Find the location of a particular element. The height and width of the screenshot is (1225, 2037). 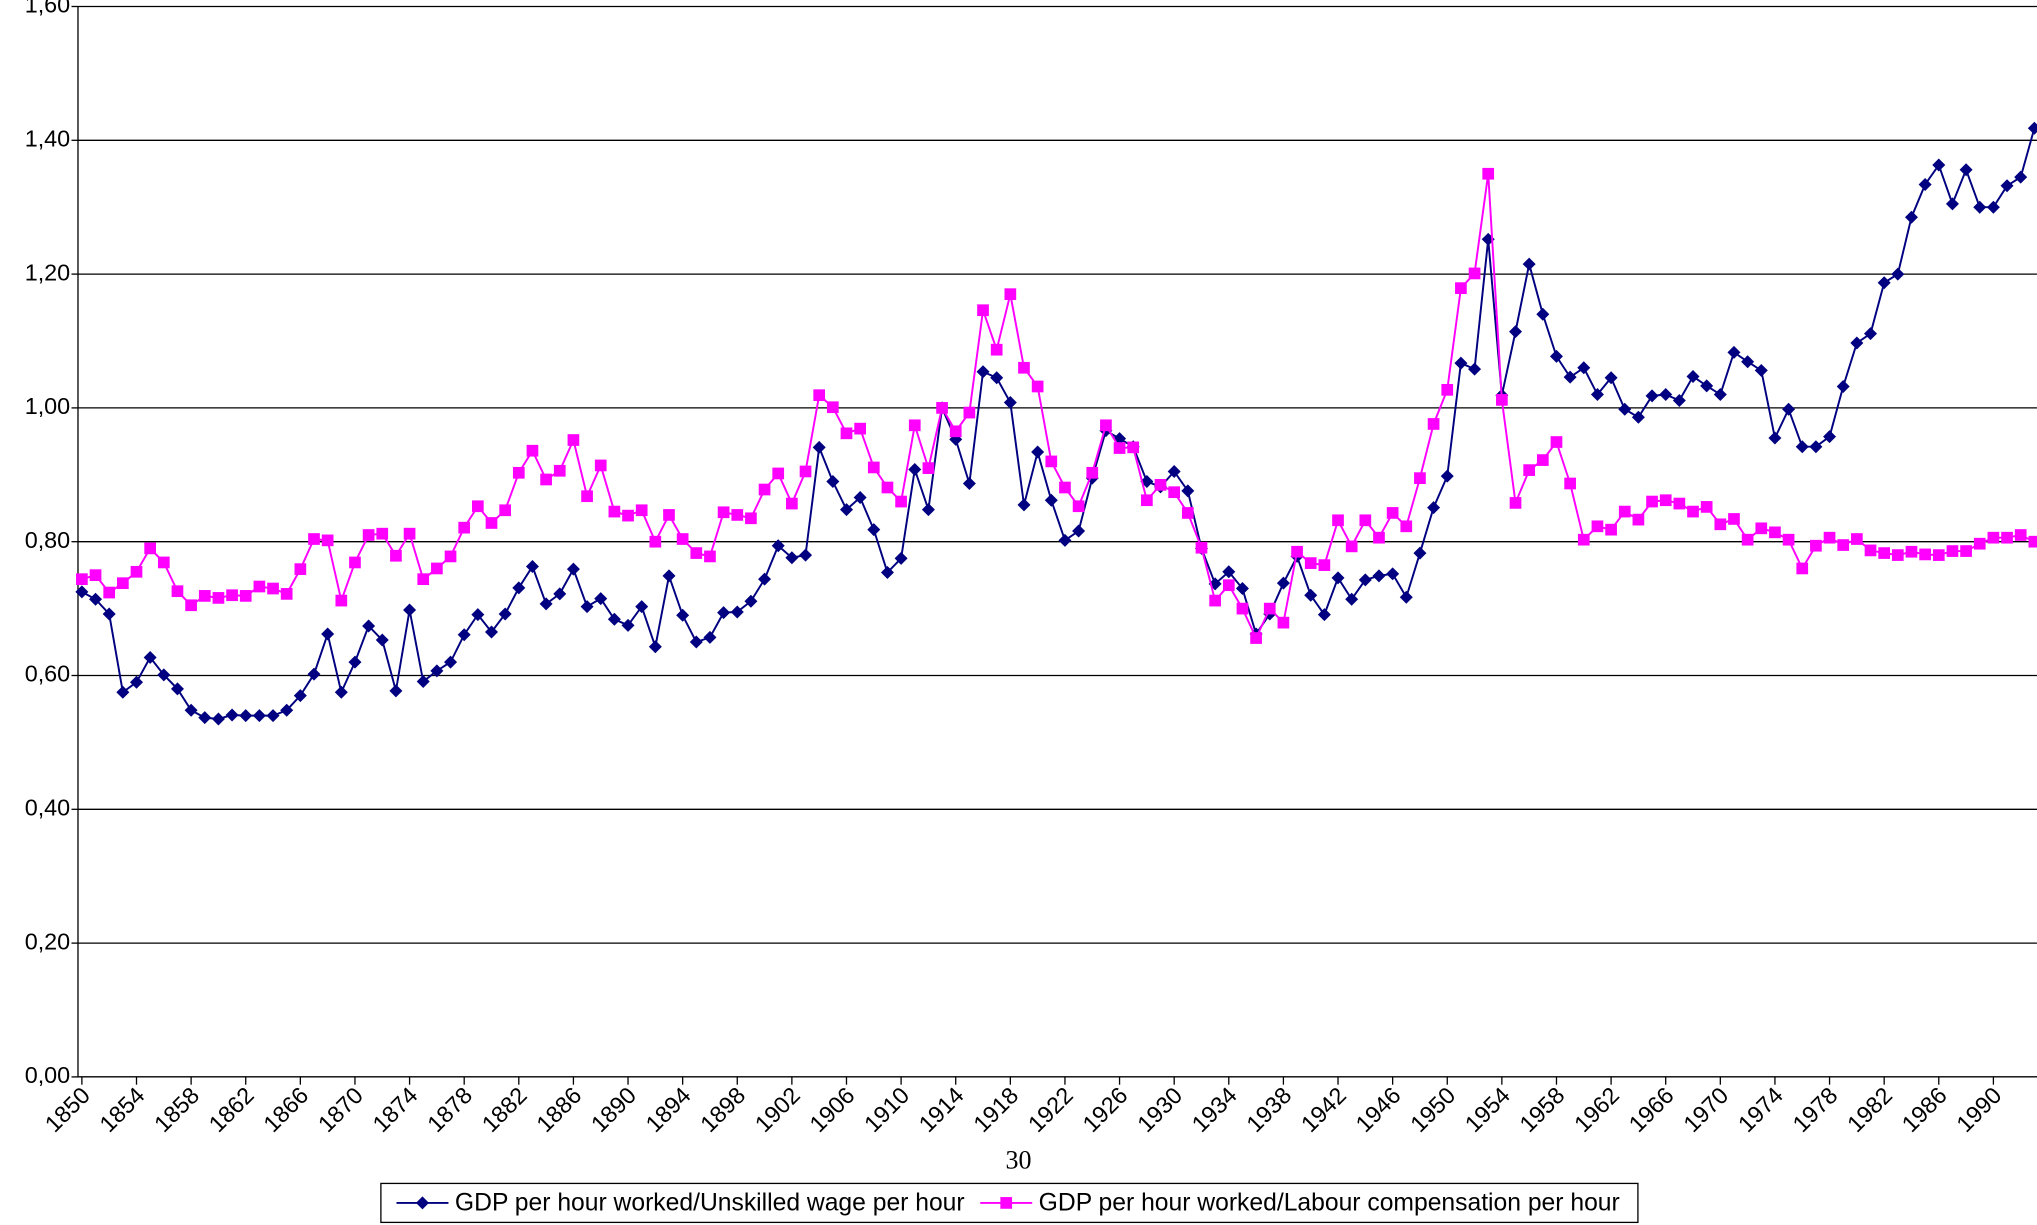

x-tick-label: 1962 is located at coordinates (1596, 1109).